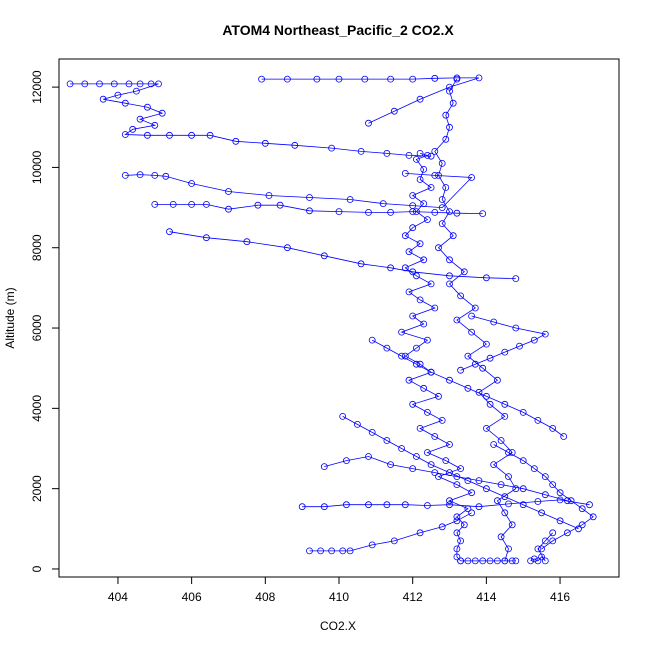  Describe the element at coordinates (37, 408) in the screenshot. I see `y-tick-label: 4000` at that location.